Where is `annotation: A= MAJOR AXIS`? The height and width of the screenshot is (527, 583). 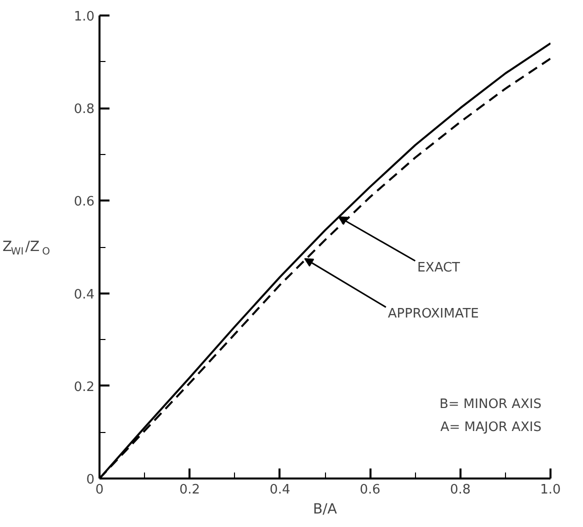 annotation: A= MAJOR AXIS is located at coordinates (491, 428).